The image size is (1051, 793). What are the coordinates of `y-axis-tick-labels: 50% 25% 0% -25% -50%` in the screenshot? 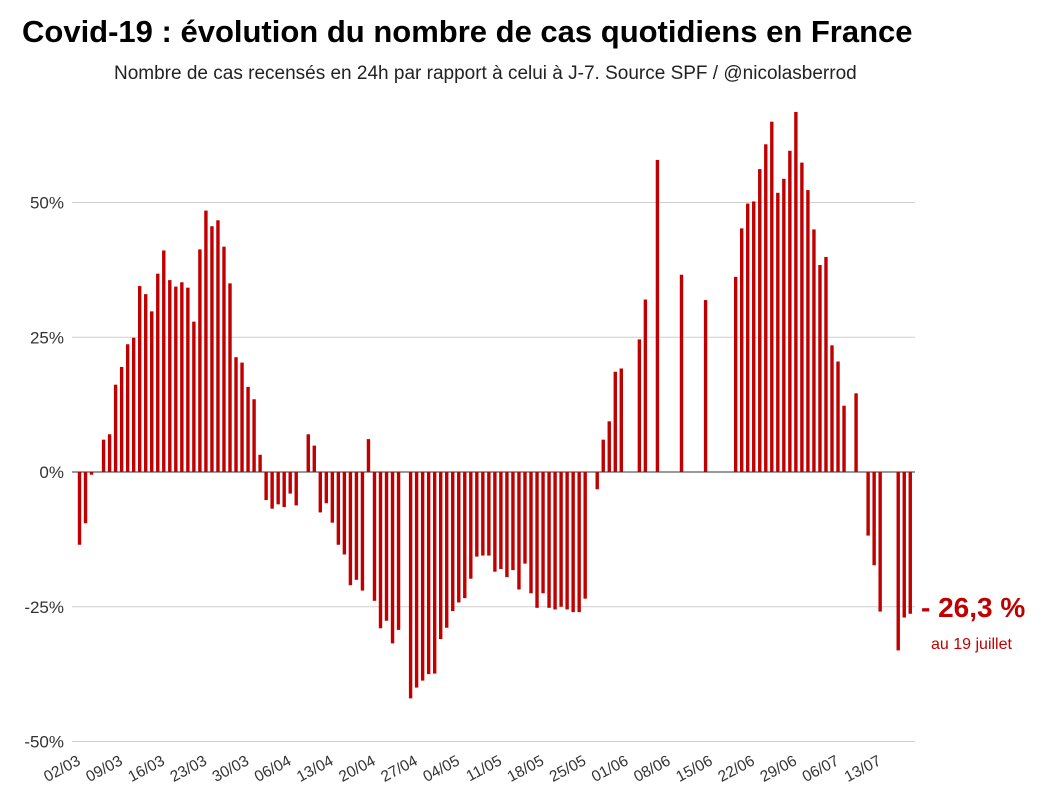 It's located at (44, 473).